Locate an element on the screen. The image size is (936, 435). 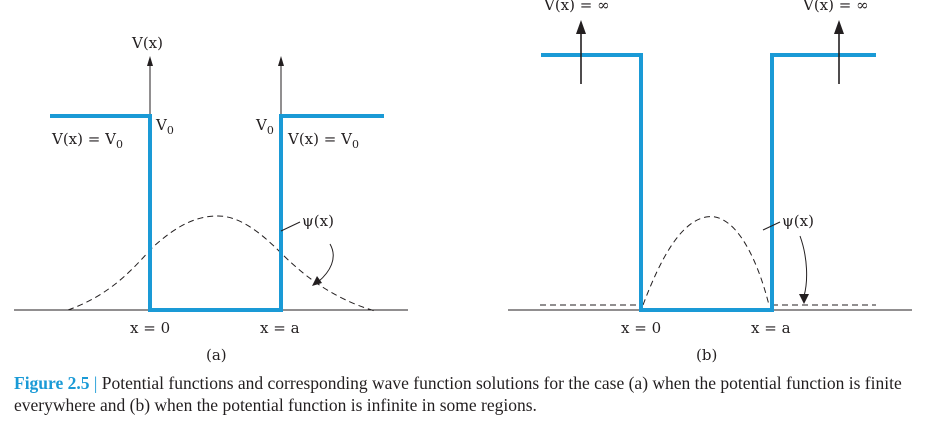
panel-label-a: (a) is located at coordinates (216, 355).